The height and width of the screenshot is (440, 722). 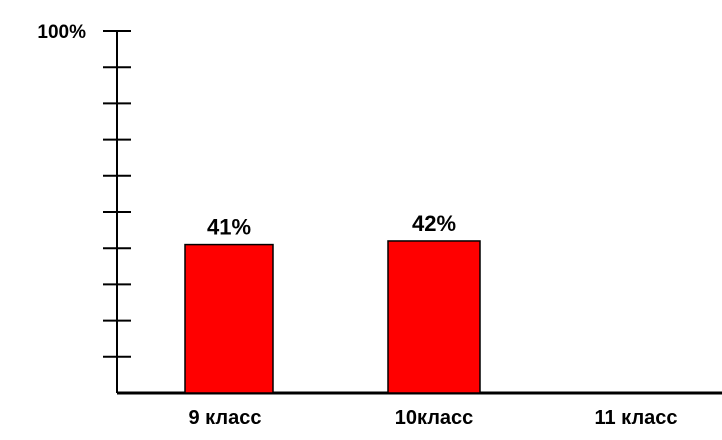 What do you see at coordinates (224, 418) in the screenshot?
I see `category-label-1: 9 класс` at bounding box center [224, 418].